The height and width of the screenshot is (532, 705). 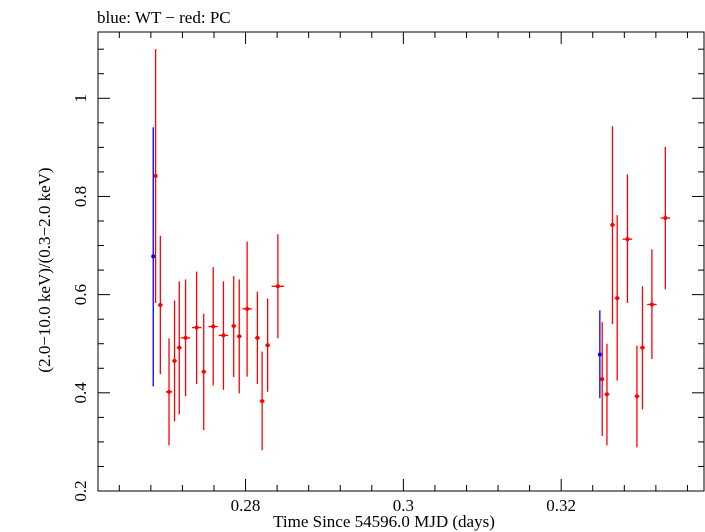 I want to click on y-axis-label: (2.0−10.0 keV)/(0.3−2.0 keV), so click(x=44, y=269).